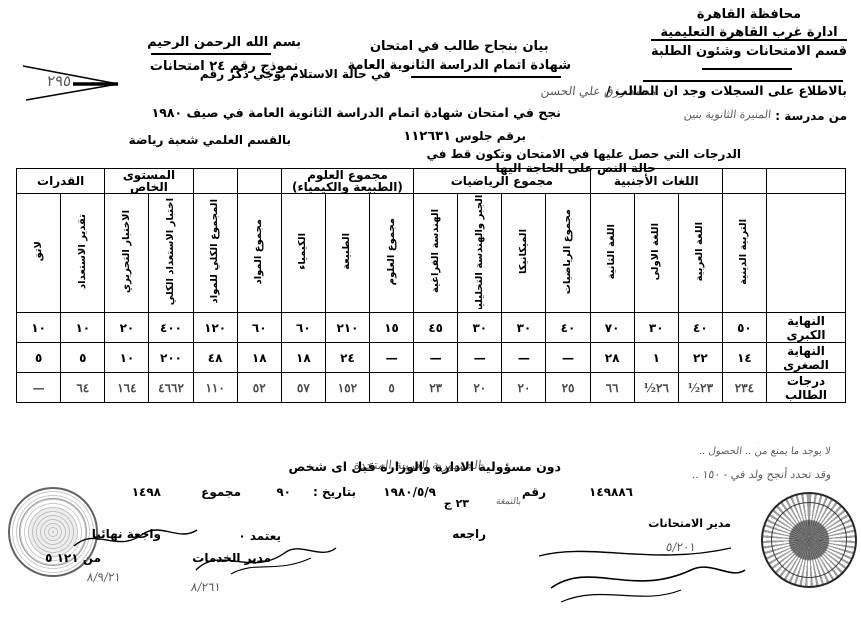 Image resolution: width=861 pixels, height=624 pixels. I want to click on total-value: ٩٠, so click(283, 492).